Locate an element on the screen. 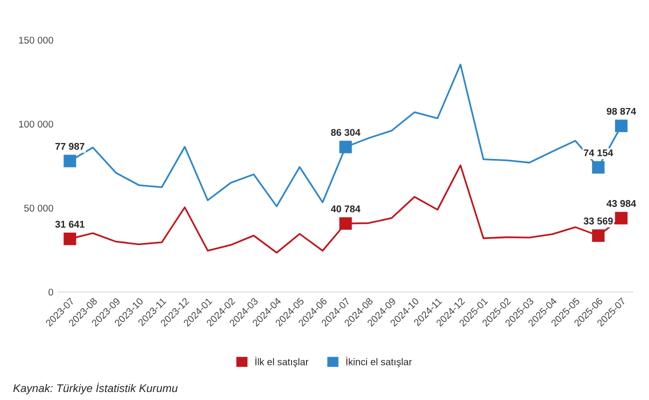 The width and height of the screenshot is (649, 400). data-label: 98 874 is located at coordinates (621, 111).